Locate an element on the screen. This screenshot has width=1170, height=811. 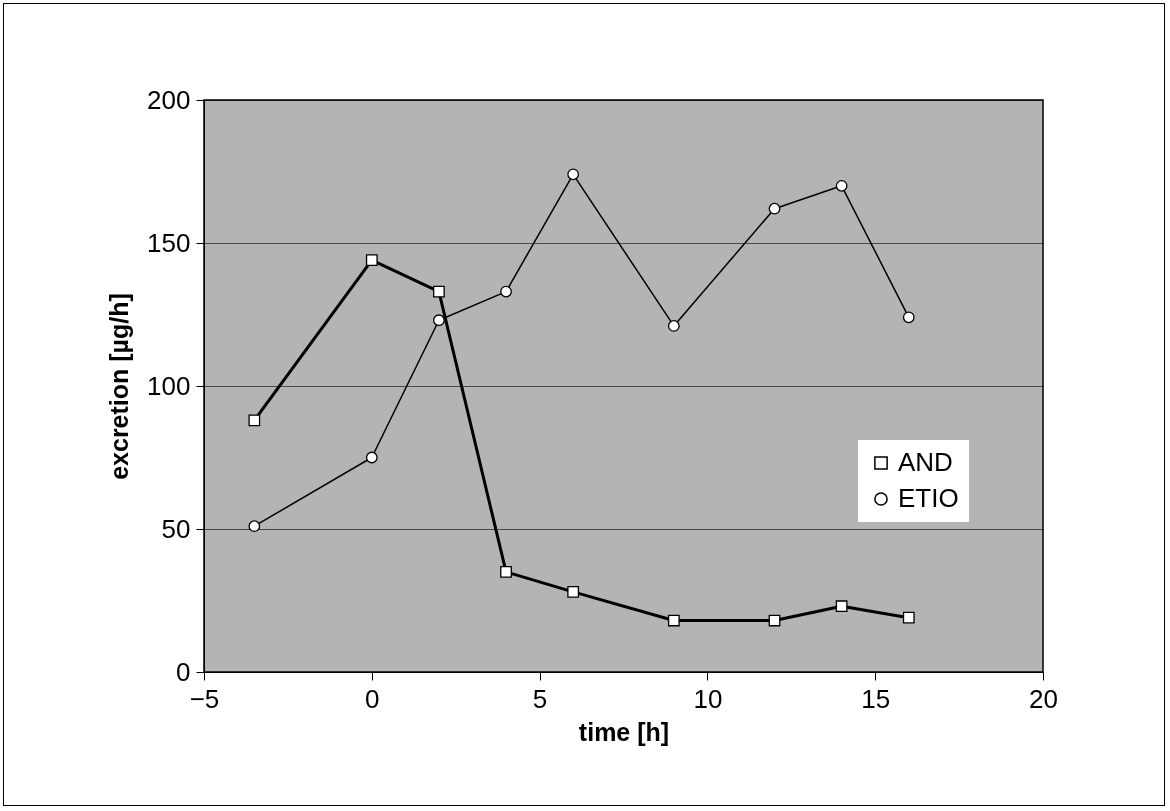
y-tick-label: 0 is located at coordinates (183, 671).